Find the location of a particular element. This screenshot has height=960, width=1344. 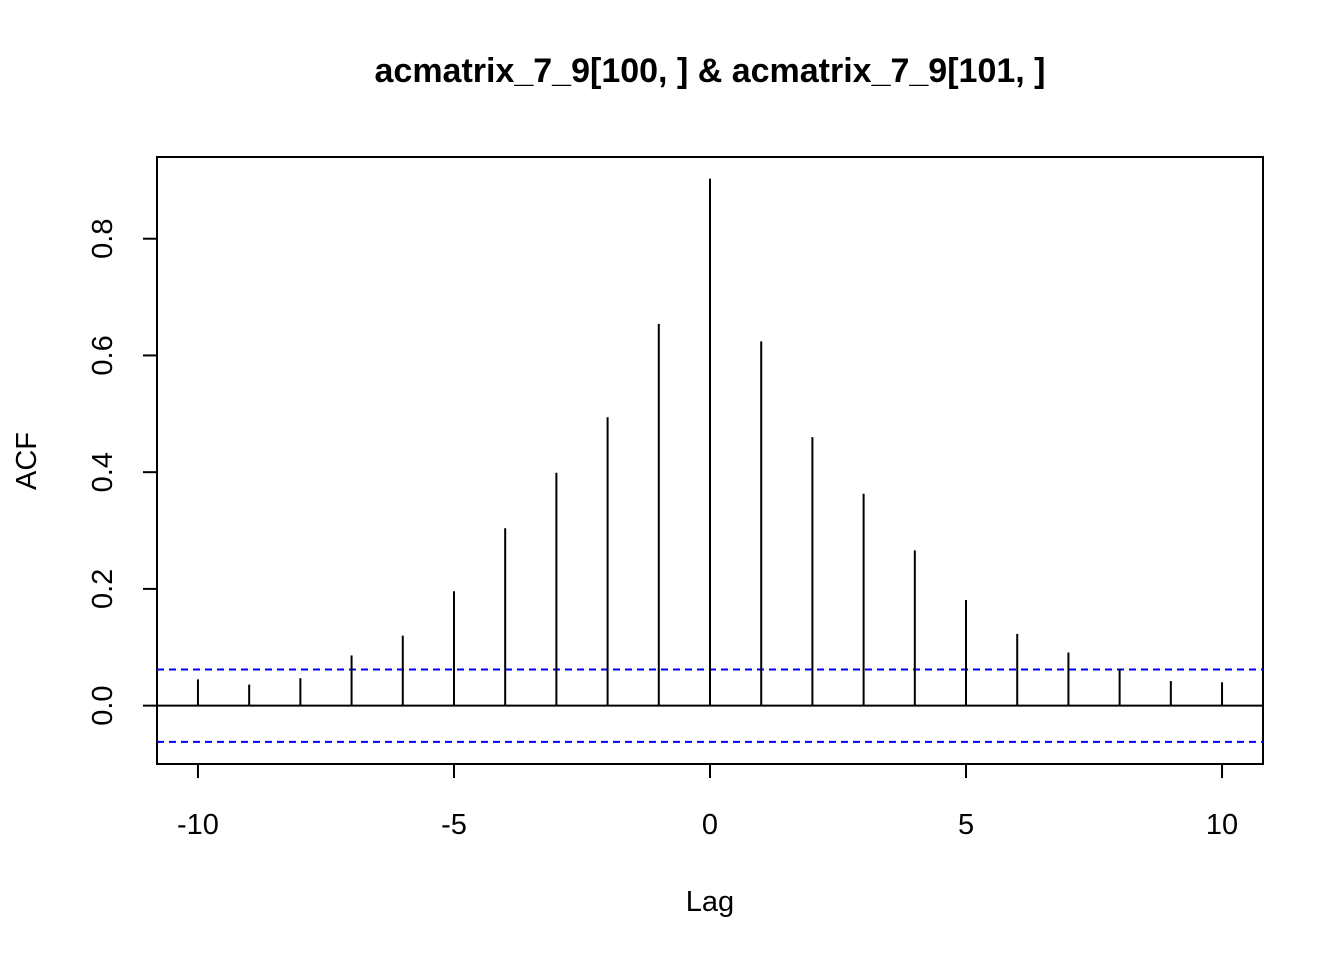

y-tick-label: 0.4 is located at coordinates (103, 472).